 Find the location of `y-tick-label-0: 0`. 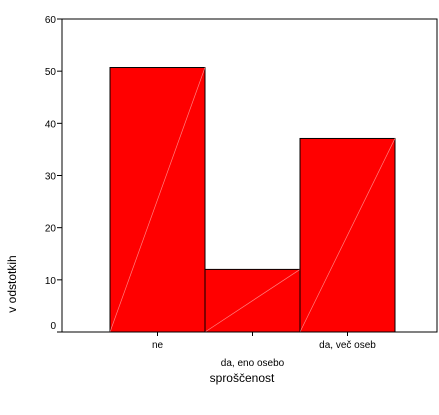

y-tick-label-0: 0 is located at coordinates (53, 326).